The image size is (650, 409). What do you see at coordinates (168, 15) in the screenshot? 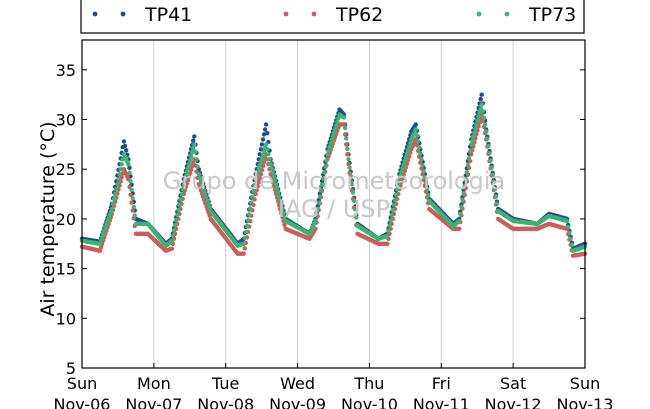
I see `legend-label-tp41: TP41` at bounding box center [168, 15].